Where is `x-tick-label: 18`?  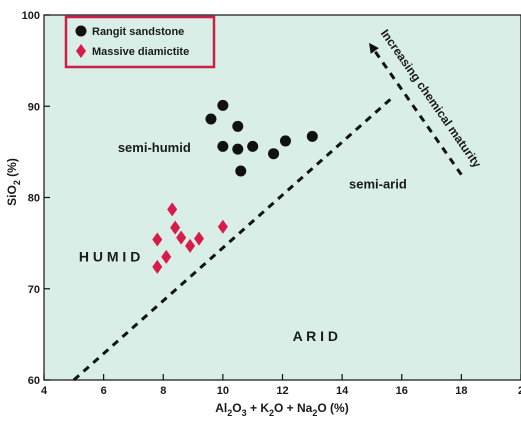
x-tick-label: 18 is located at coordinates (461, 391).